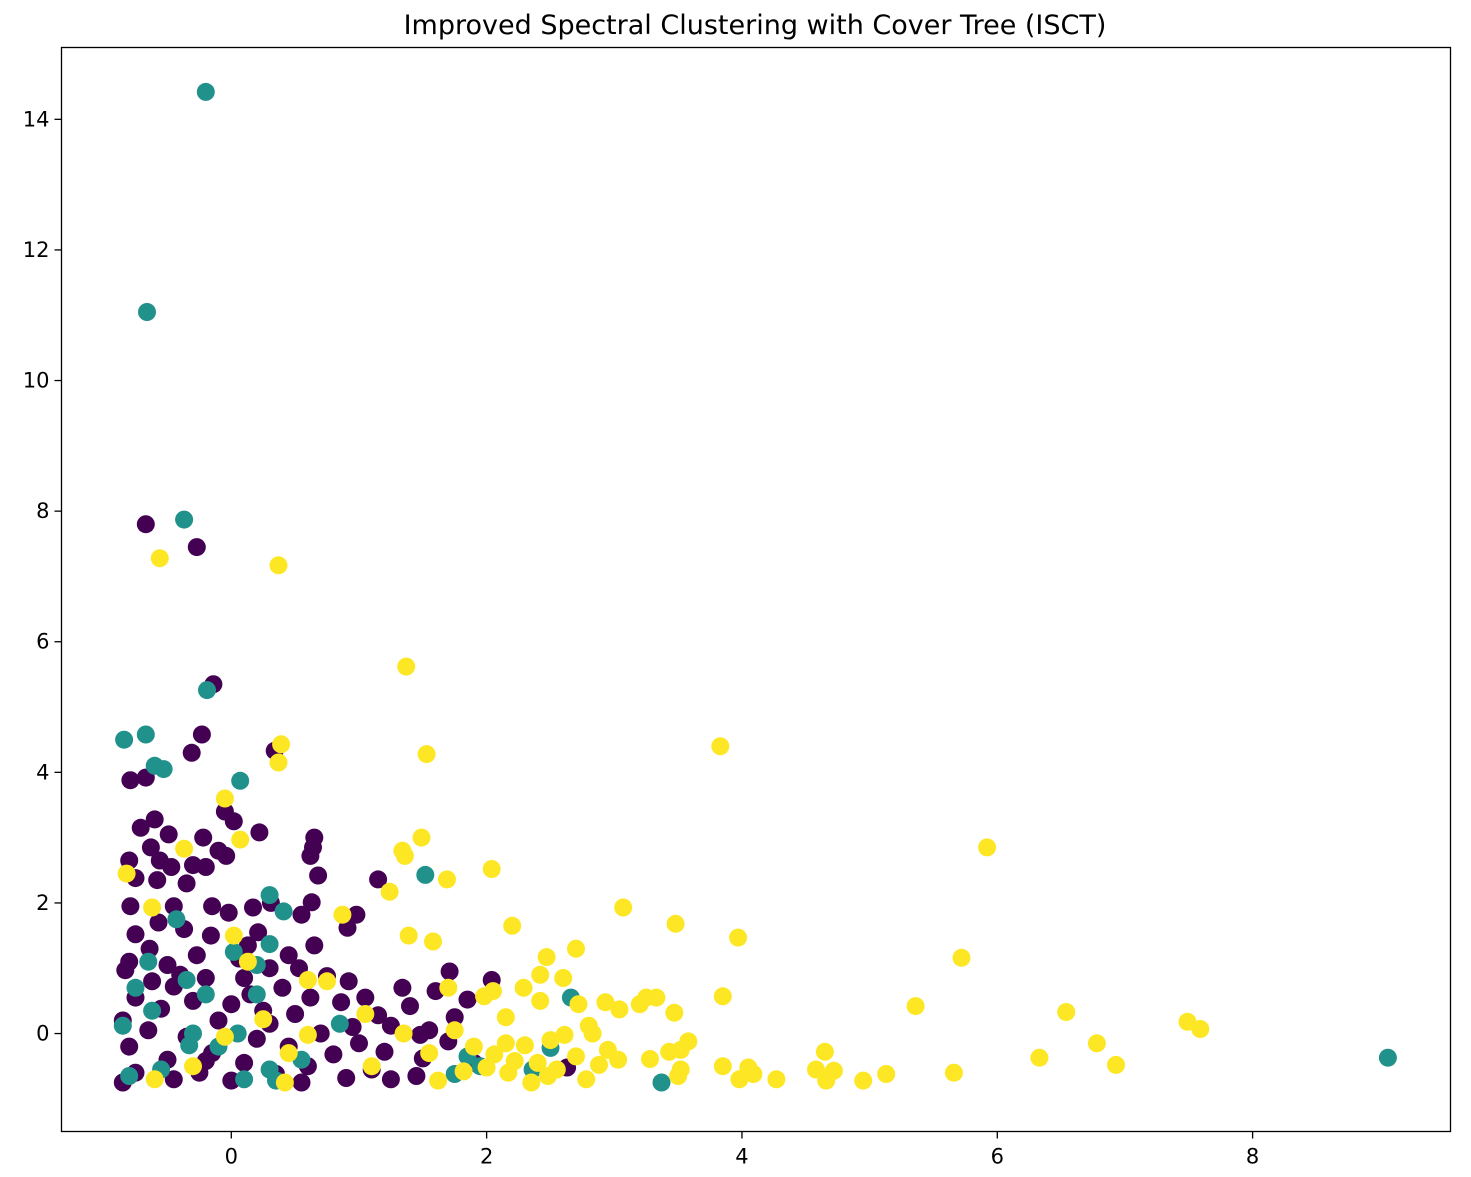 This screenshot has height=1177, width=1471. What do you see at coordinates (231, 1157) in the screenshot?
I see `x-tick-label: 0` at bounding box center [231, 1157].